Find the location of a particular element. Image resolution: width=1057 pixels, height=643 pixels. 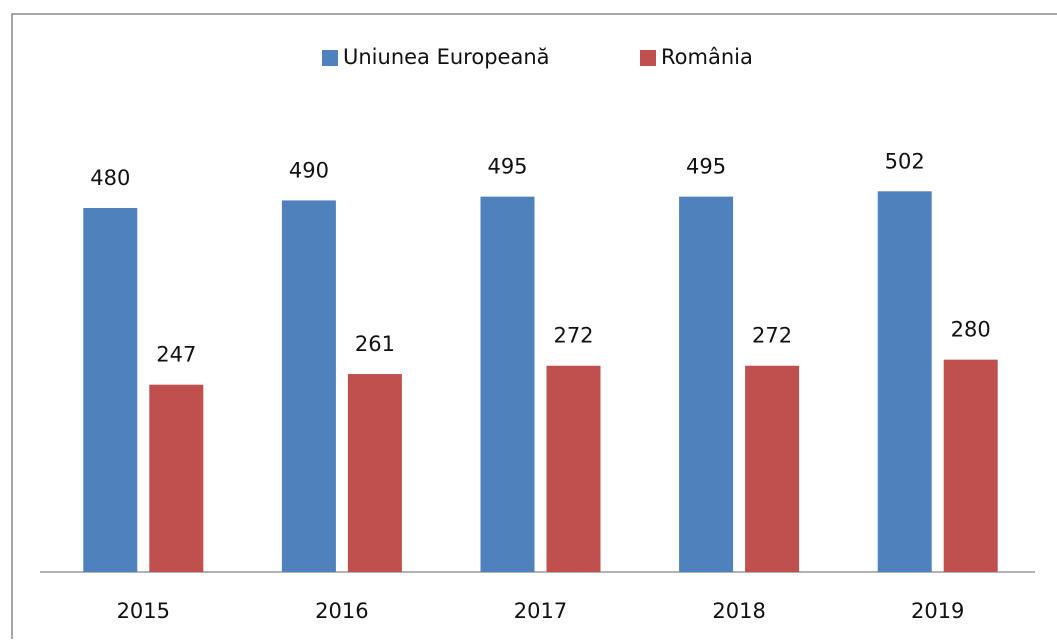

x-tick-label: 2017 is located at coordinates (540, 611).